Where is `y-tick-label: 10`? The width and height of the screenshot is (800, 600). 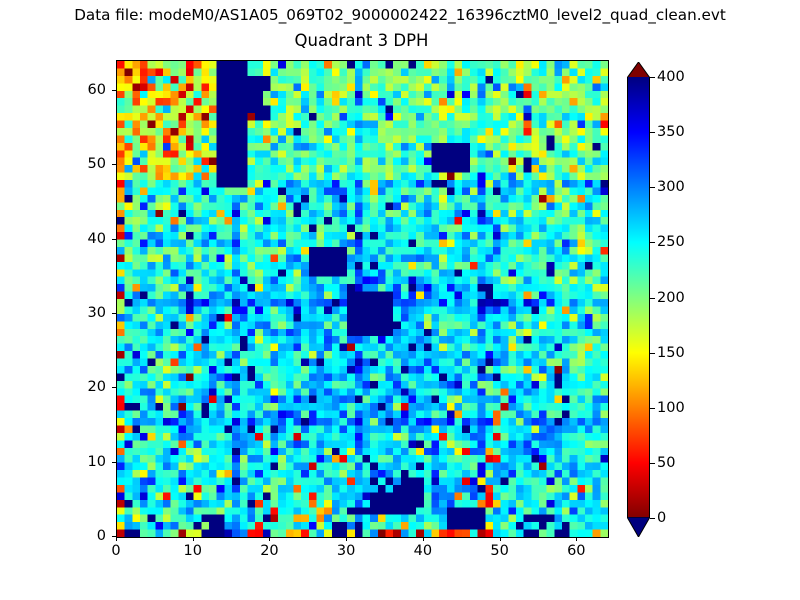 y-tick-label: 10 is located at coordinates (96, 461).